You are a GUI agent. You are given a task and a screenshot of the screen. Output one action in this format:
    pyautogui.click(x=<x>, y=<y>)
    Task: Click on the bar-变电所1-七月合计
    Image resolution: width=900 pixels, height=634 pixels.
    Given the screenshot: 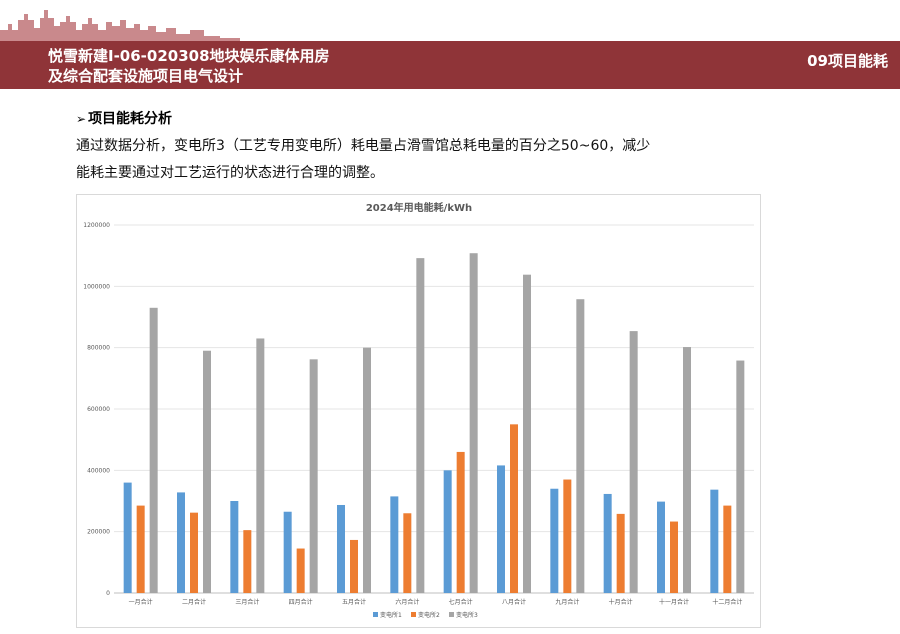 What is the action you would take?
    pyautogui.click(x=447, y=531)
    